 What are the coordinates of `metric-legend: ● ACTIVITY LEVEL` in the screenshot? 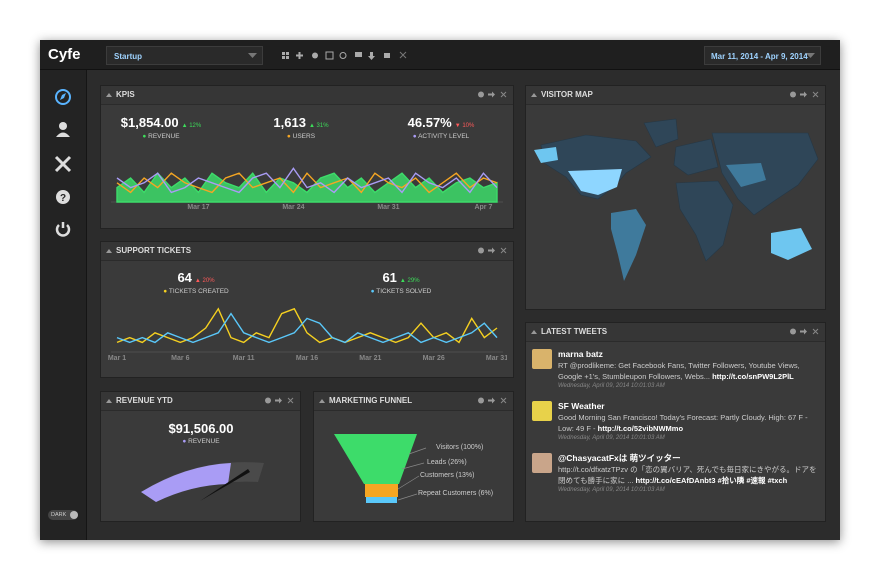 It's located at (441, 136).